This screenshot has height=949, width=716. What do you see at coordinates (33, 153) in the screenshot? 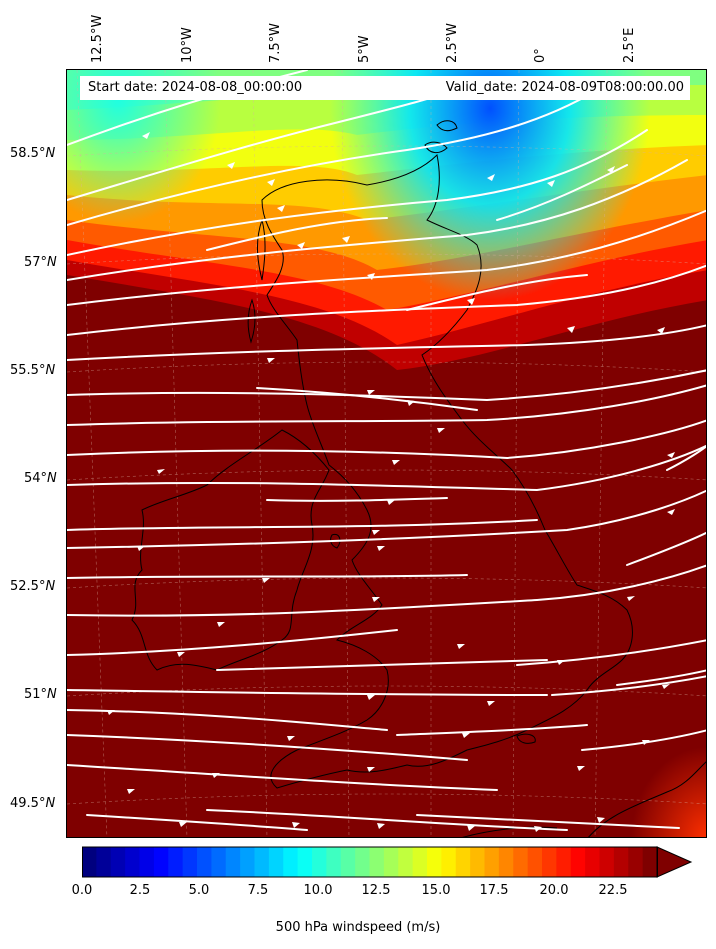
I see `lat-label-58-5n: 58.5°N` at bounding box center [33, 153].